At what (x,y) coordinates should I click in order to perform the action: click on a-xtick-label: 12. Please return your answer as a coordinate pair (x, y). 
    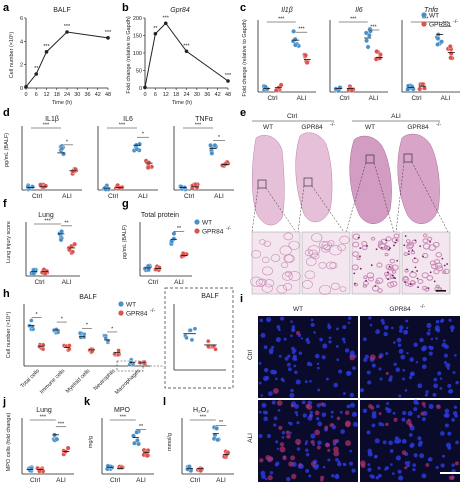
    Looking at the image, I should click on (46, 95).